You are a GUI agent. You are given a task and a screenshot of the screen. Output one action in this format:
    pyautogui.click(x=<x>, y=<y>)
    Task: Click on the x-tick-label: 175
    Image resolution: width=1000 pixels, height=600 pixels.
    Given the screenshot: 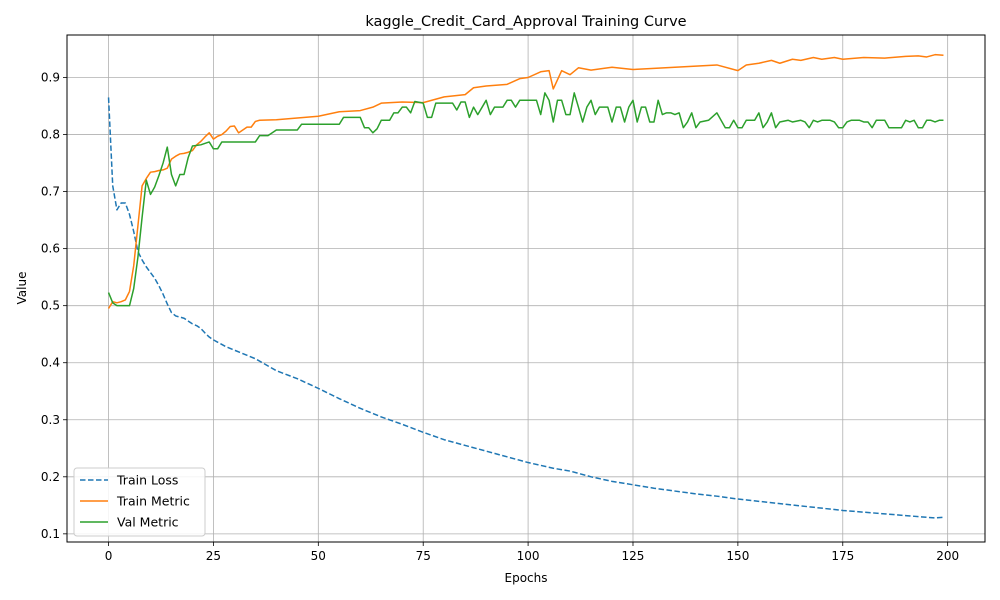 What is the action you would take?
    pyautogui.click(x=842, y=556)
    